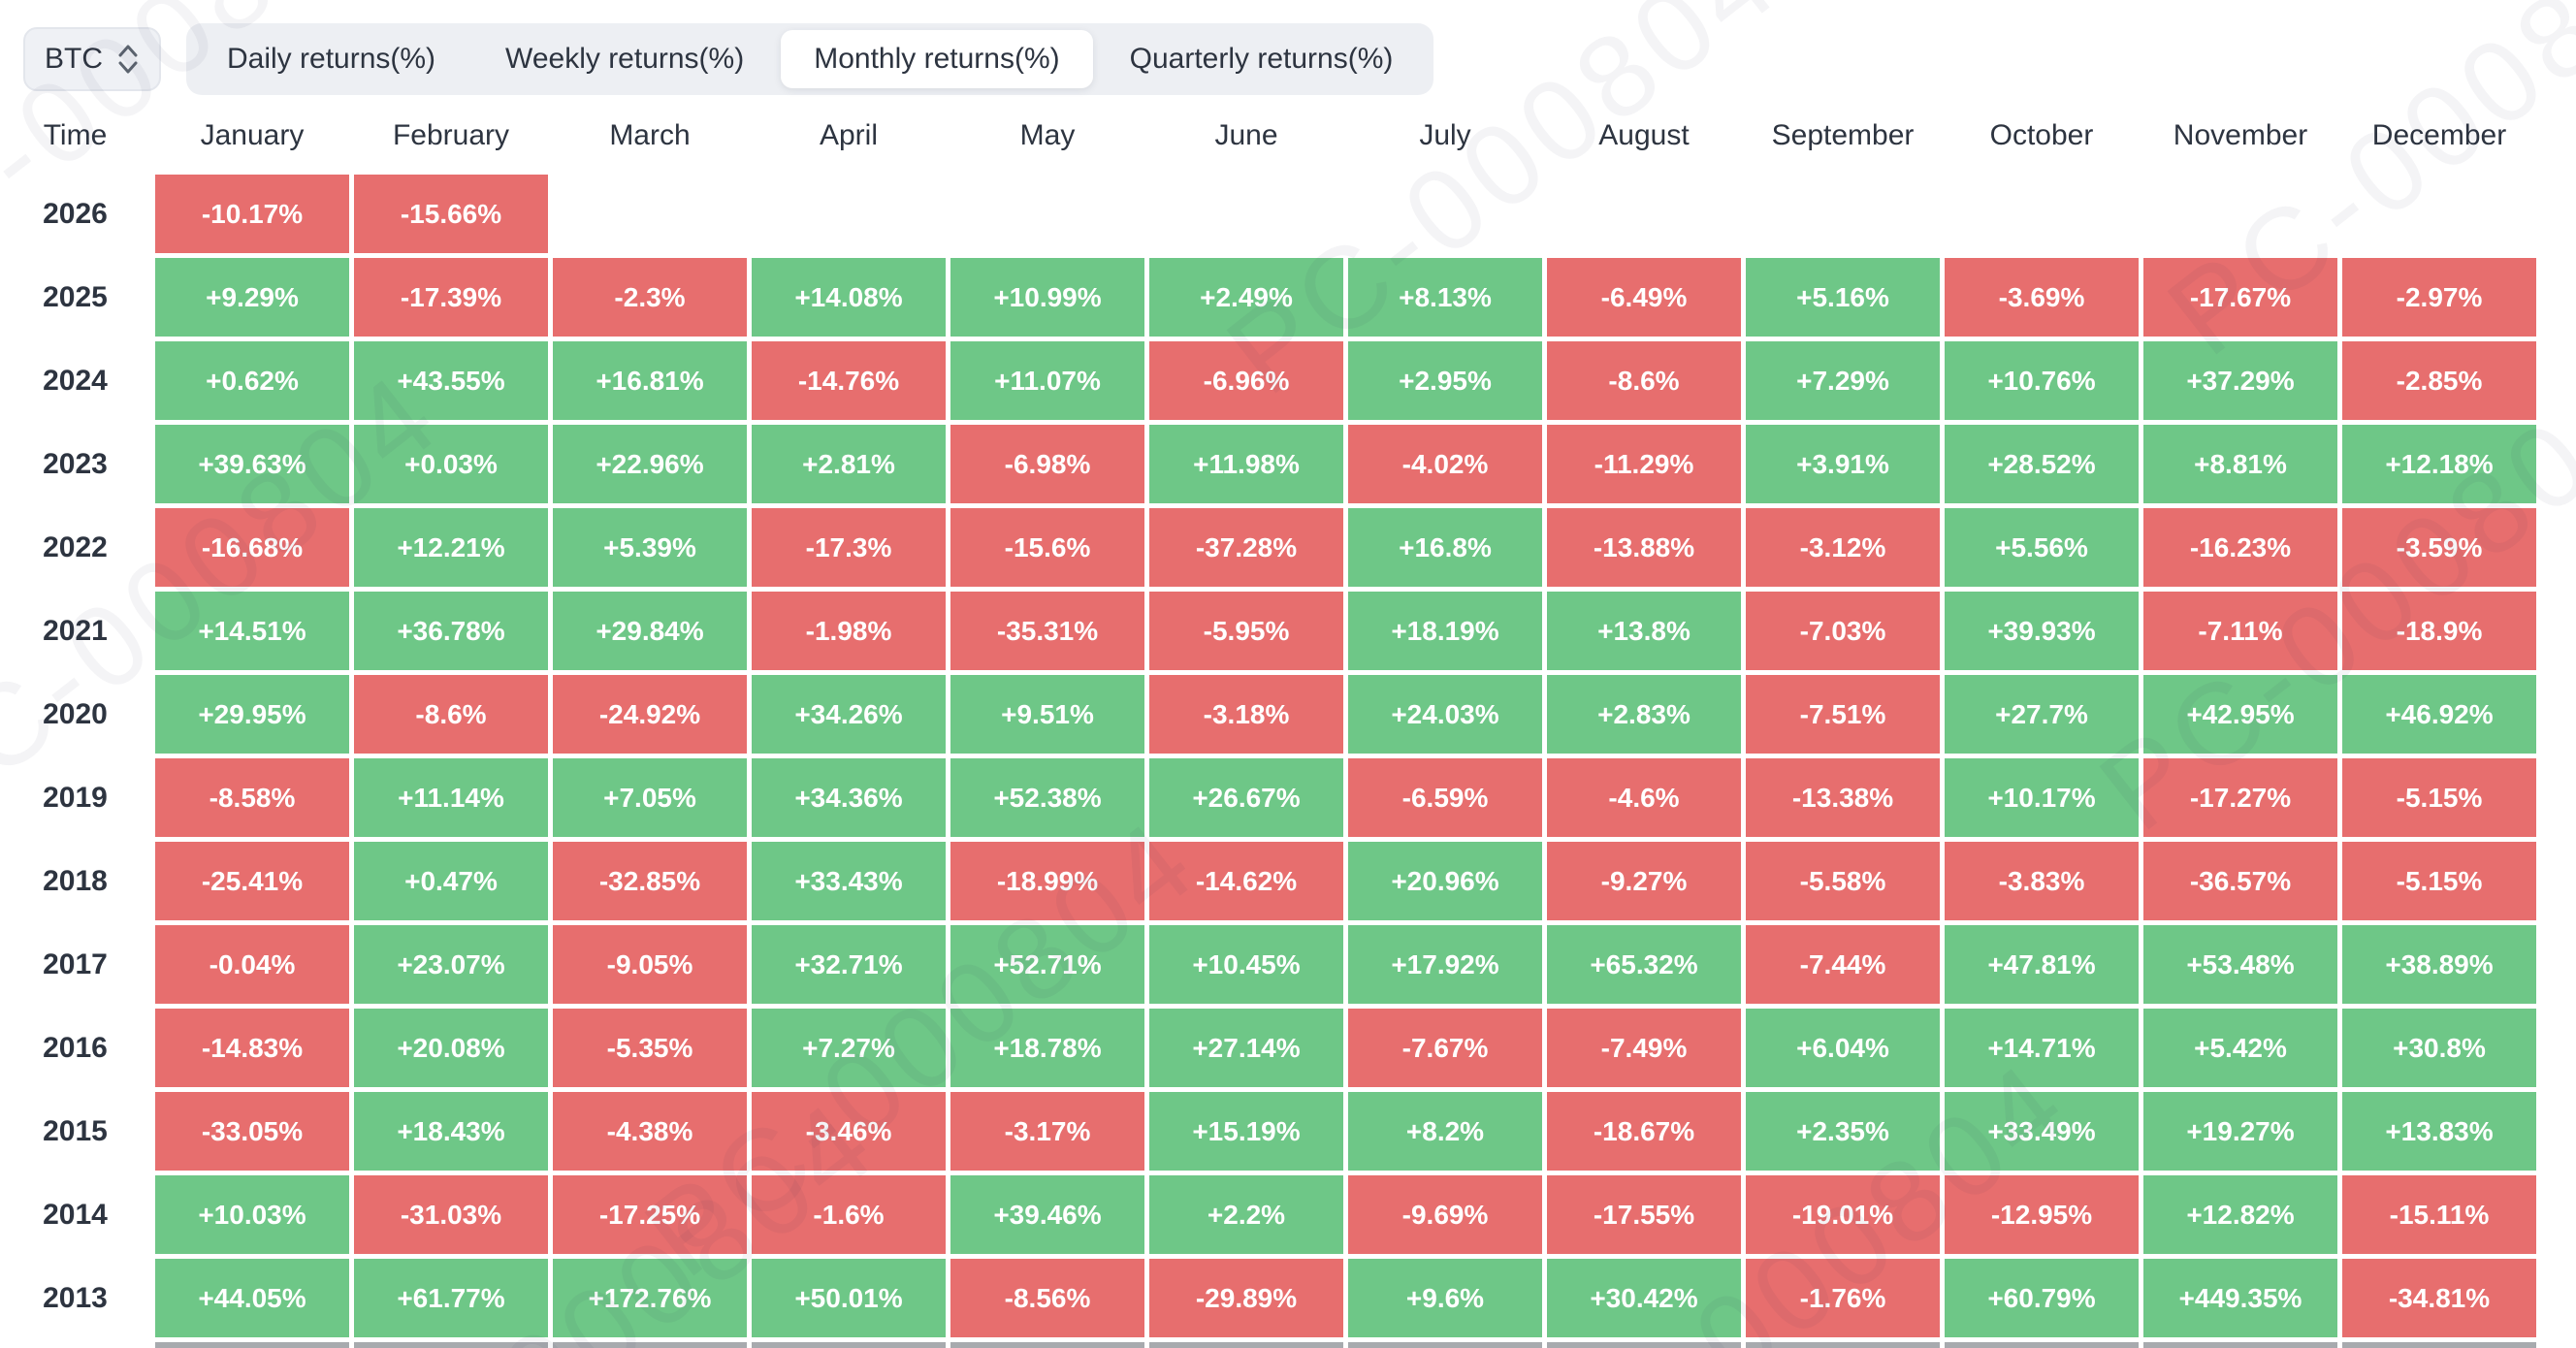  I want to click on return-cell: +34.36%, so click(849, 797).